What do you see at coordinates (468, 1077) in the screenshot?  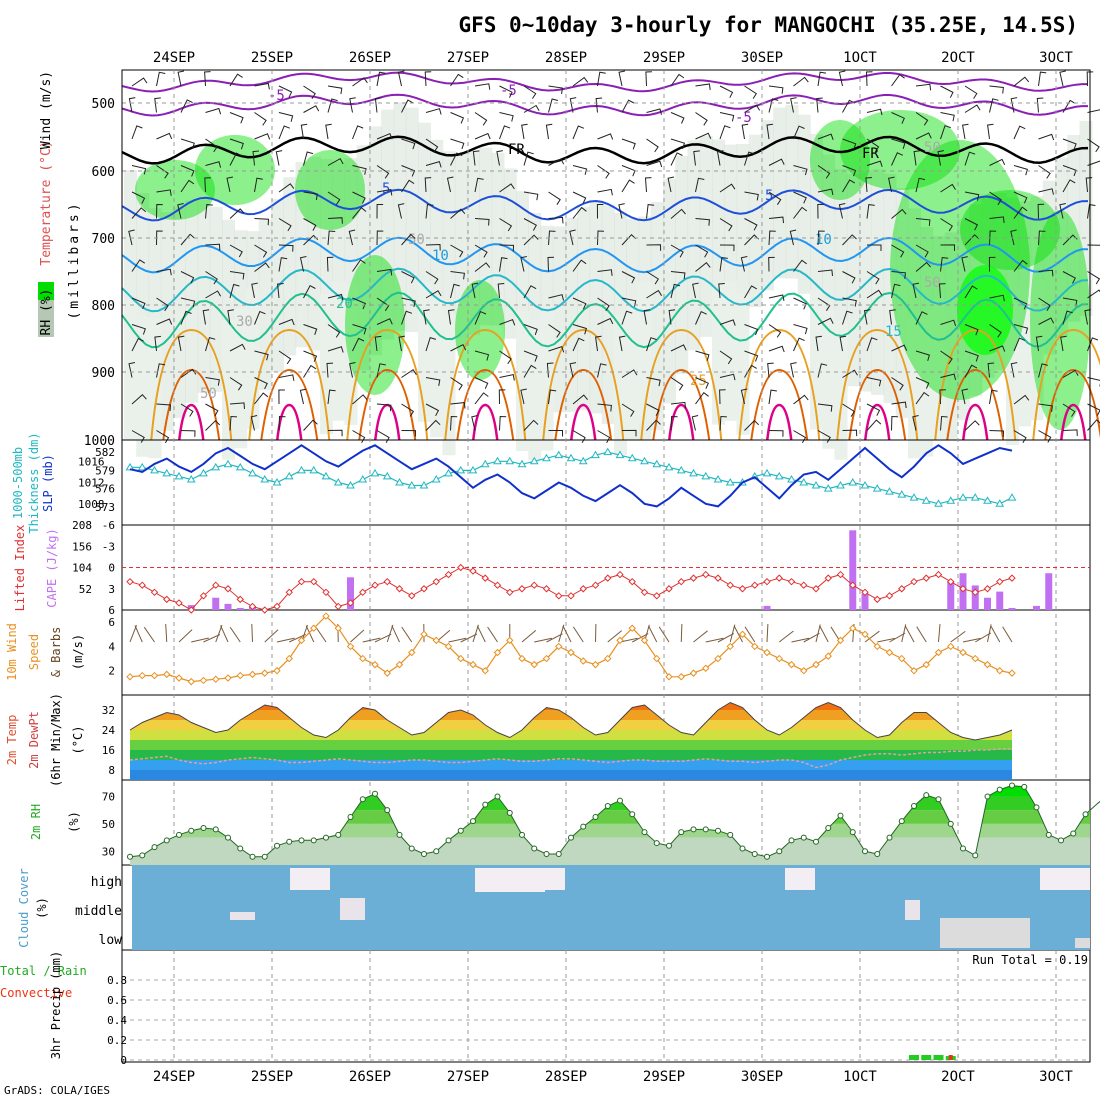 I see `date-tick-bottom: 27SEP` at bounding box center [468, 1077].